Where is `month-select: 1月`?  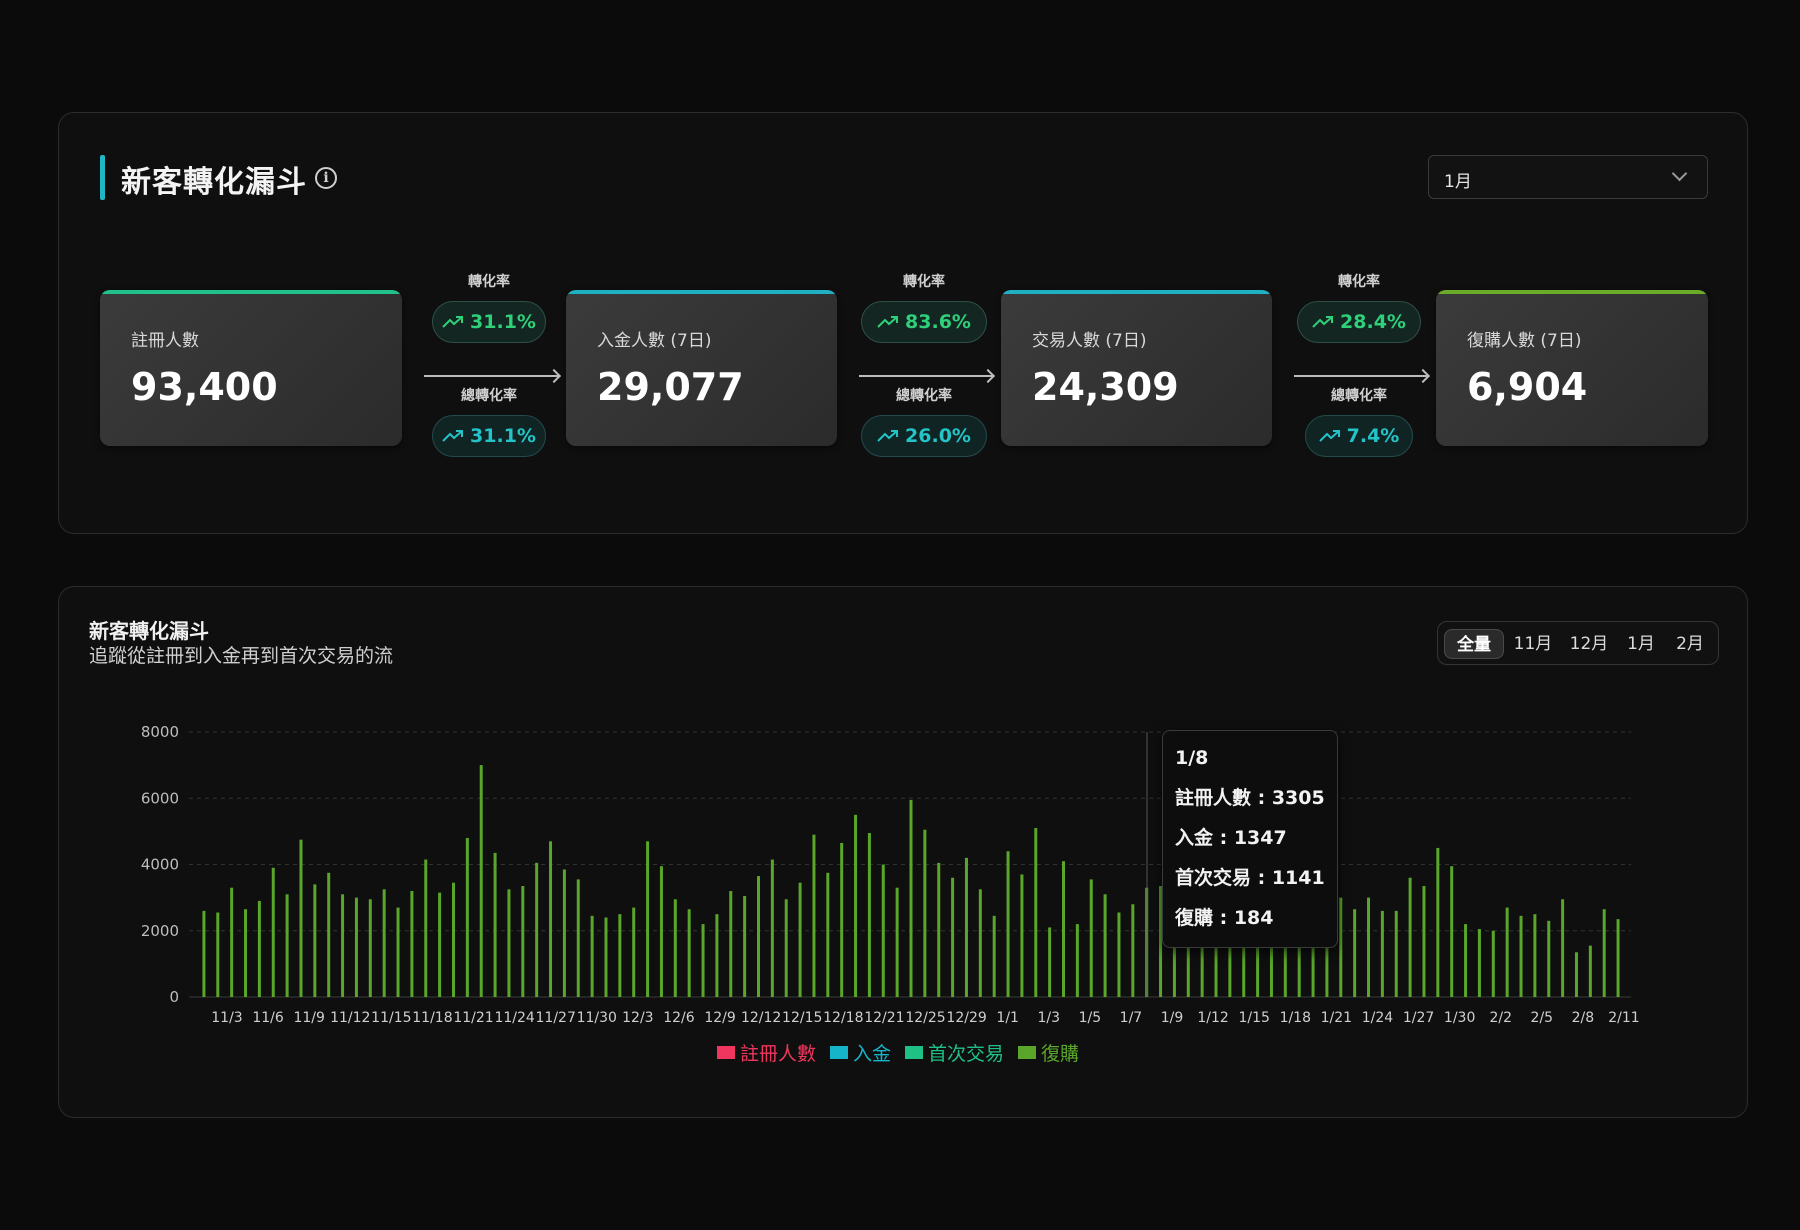
month-select: 1月 is located at coordinates (1568, 177).